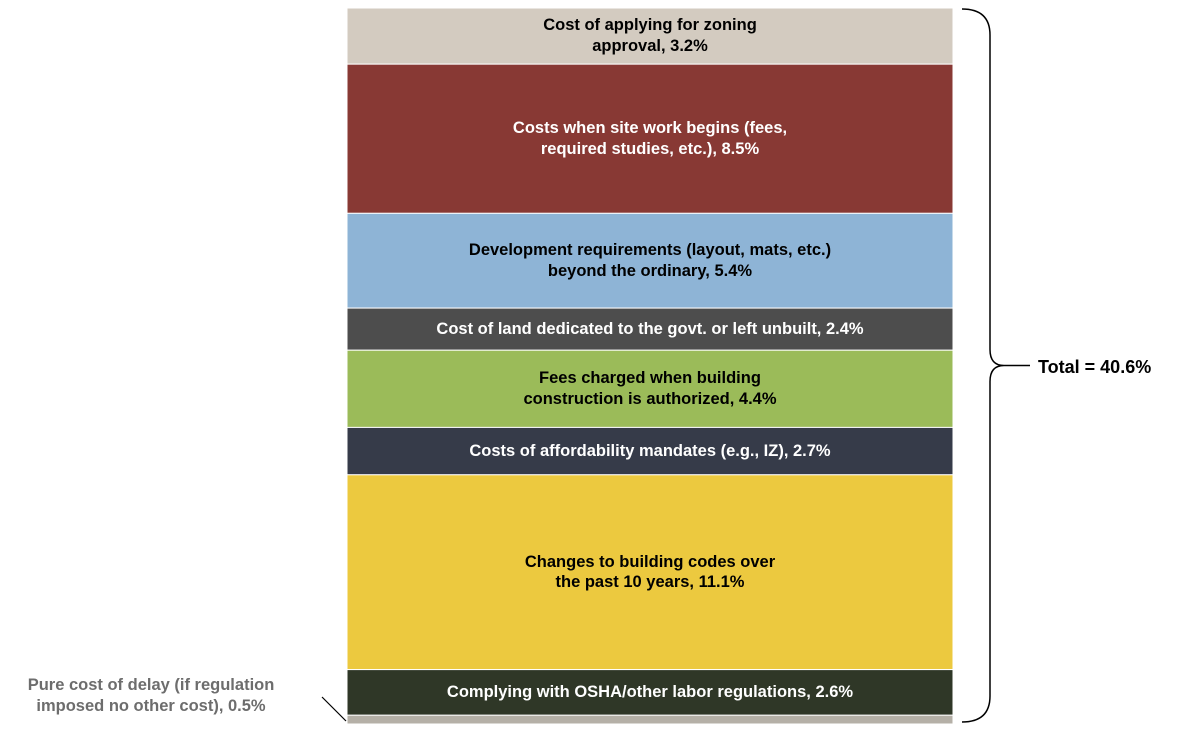 The height and width of the screenshot is (732, 1184). Describe the element at coordinates (1095, 367) in the screenshot. I see `total-label: Total = 40.6%` at that location.